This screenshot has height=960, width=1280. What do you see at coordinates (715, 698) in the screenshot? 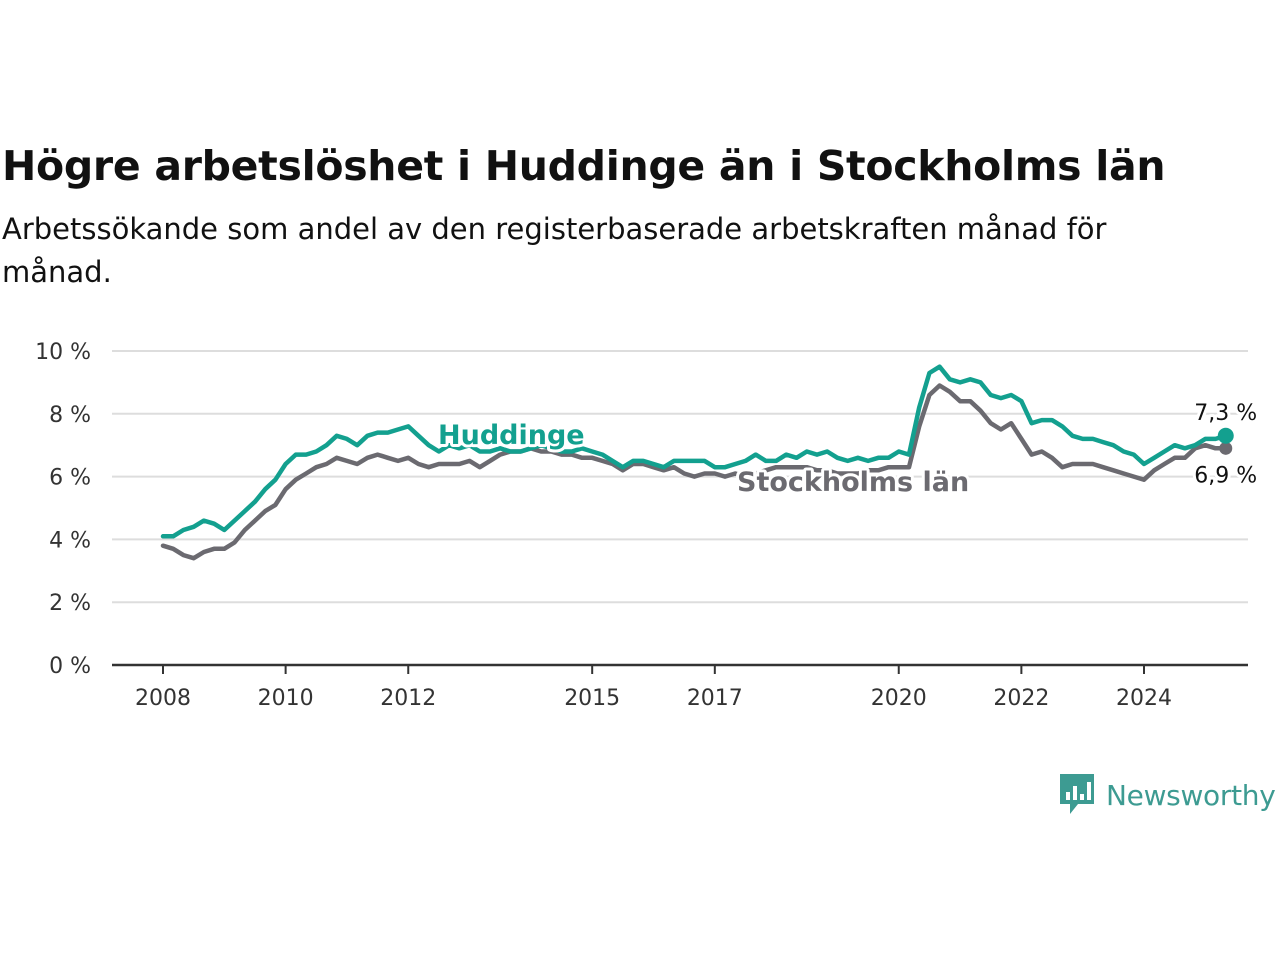
I see `x-tick-label: 2017` at bounding box center [715, 698].